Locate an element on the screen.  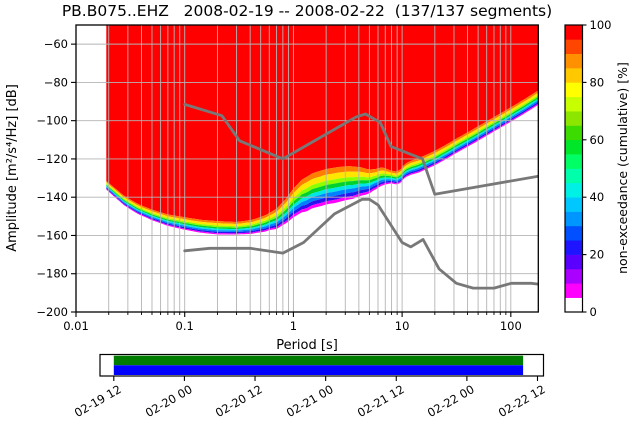
y-tick-label: −200 is located at coordinates (52, 312).